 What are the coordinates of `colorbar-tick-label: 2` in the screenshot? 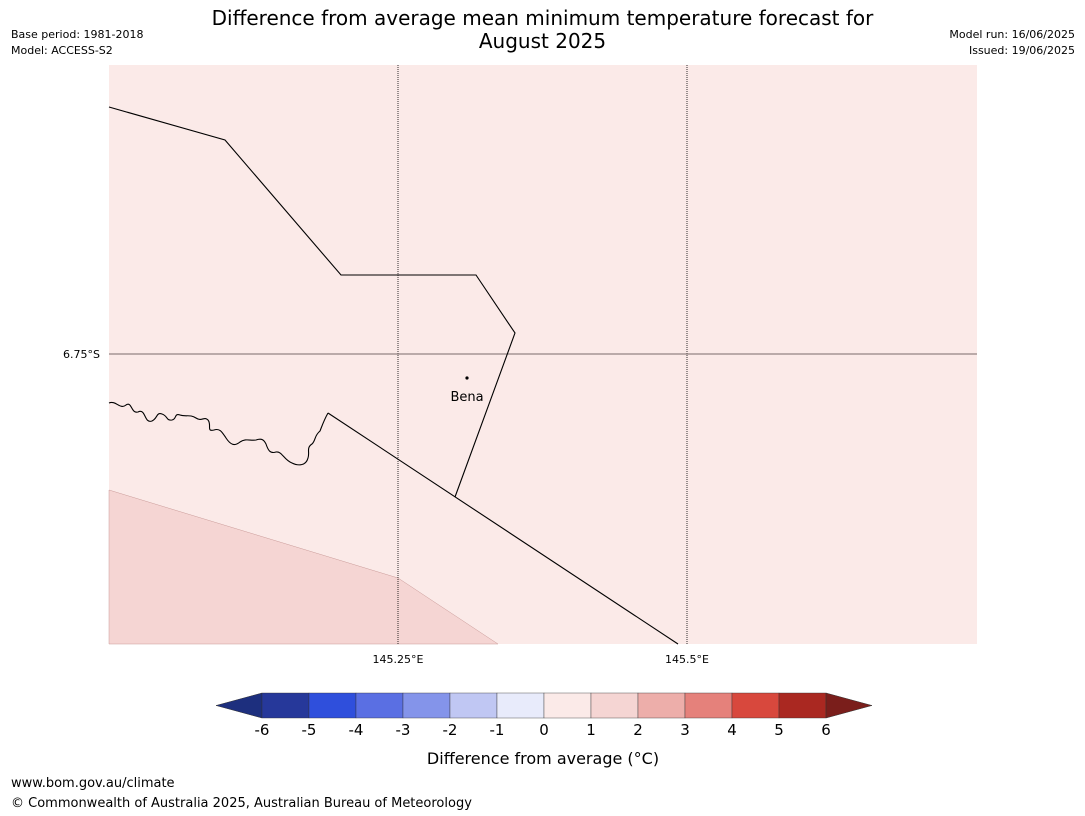 It's located at (638, 730).